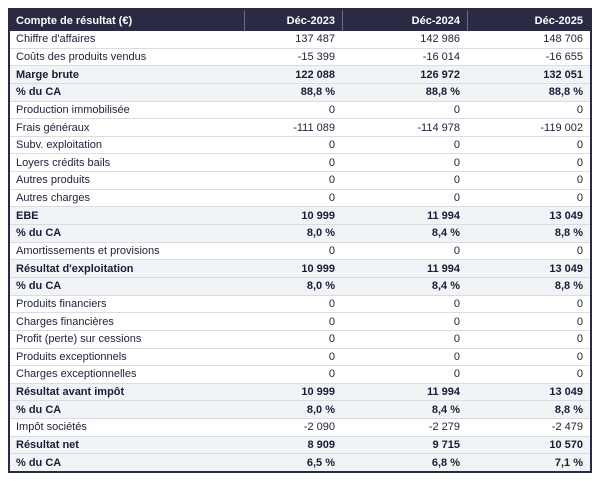 This screenshot has width=600, height=481. I want to click on row-value: 142 986, so click(440, 39).